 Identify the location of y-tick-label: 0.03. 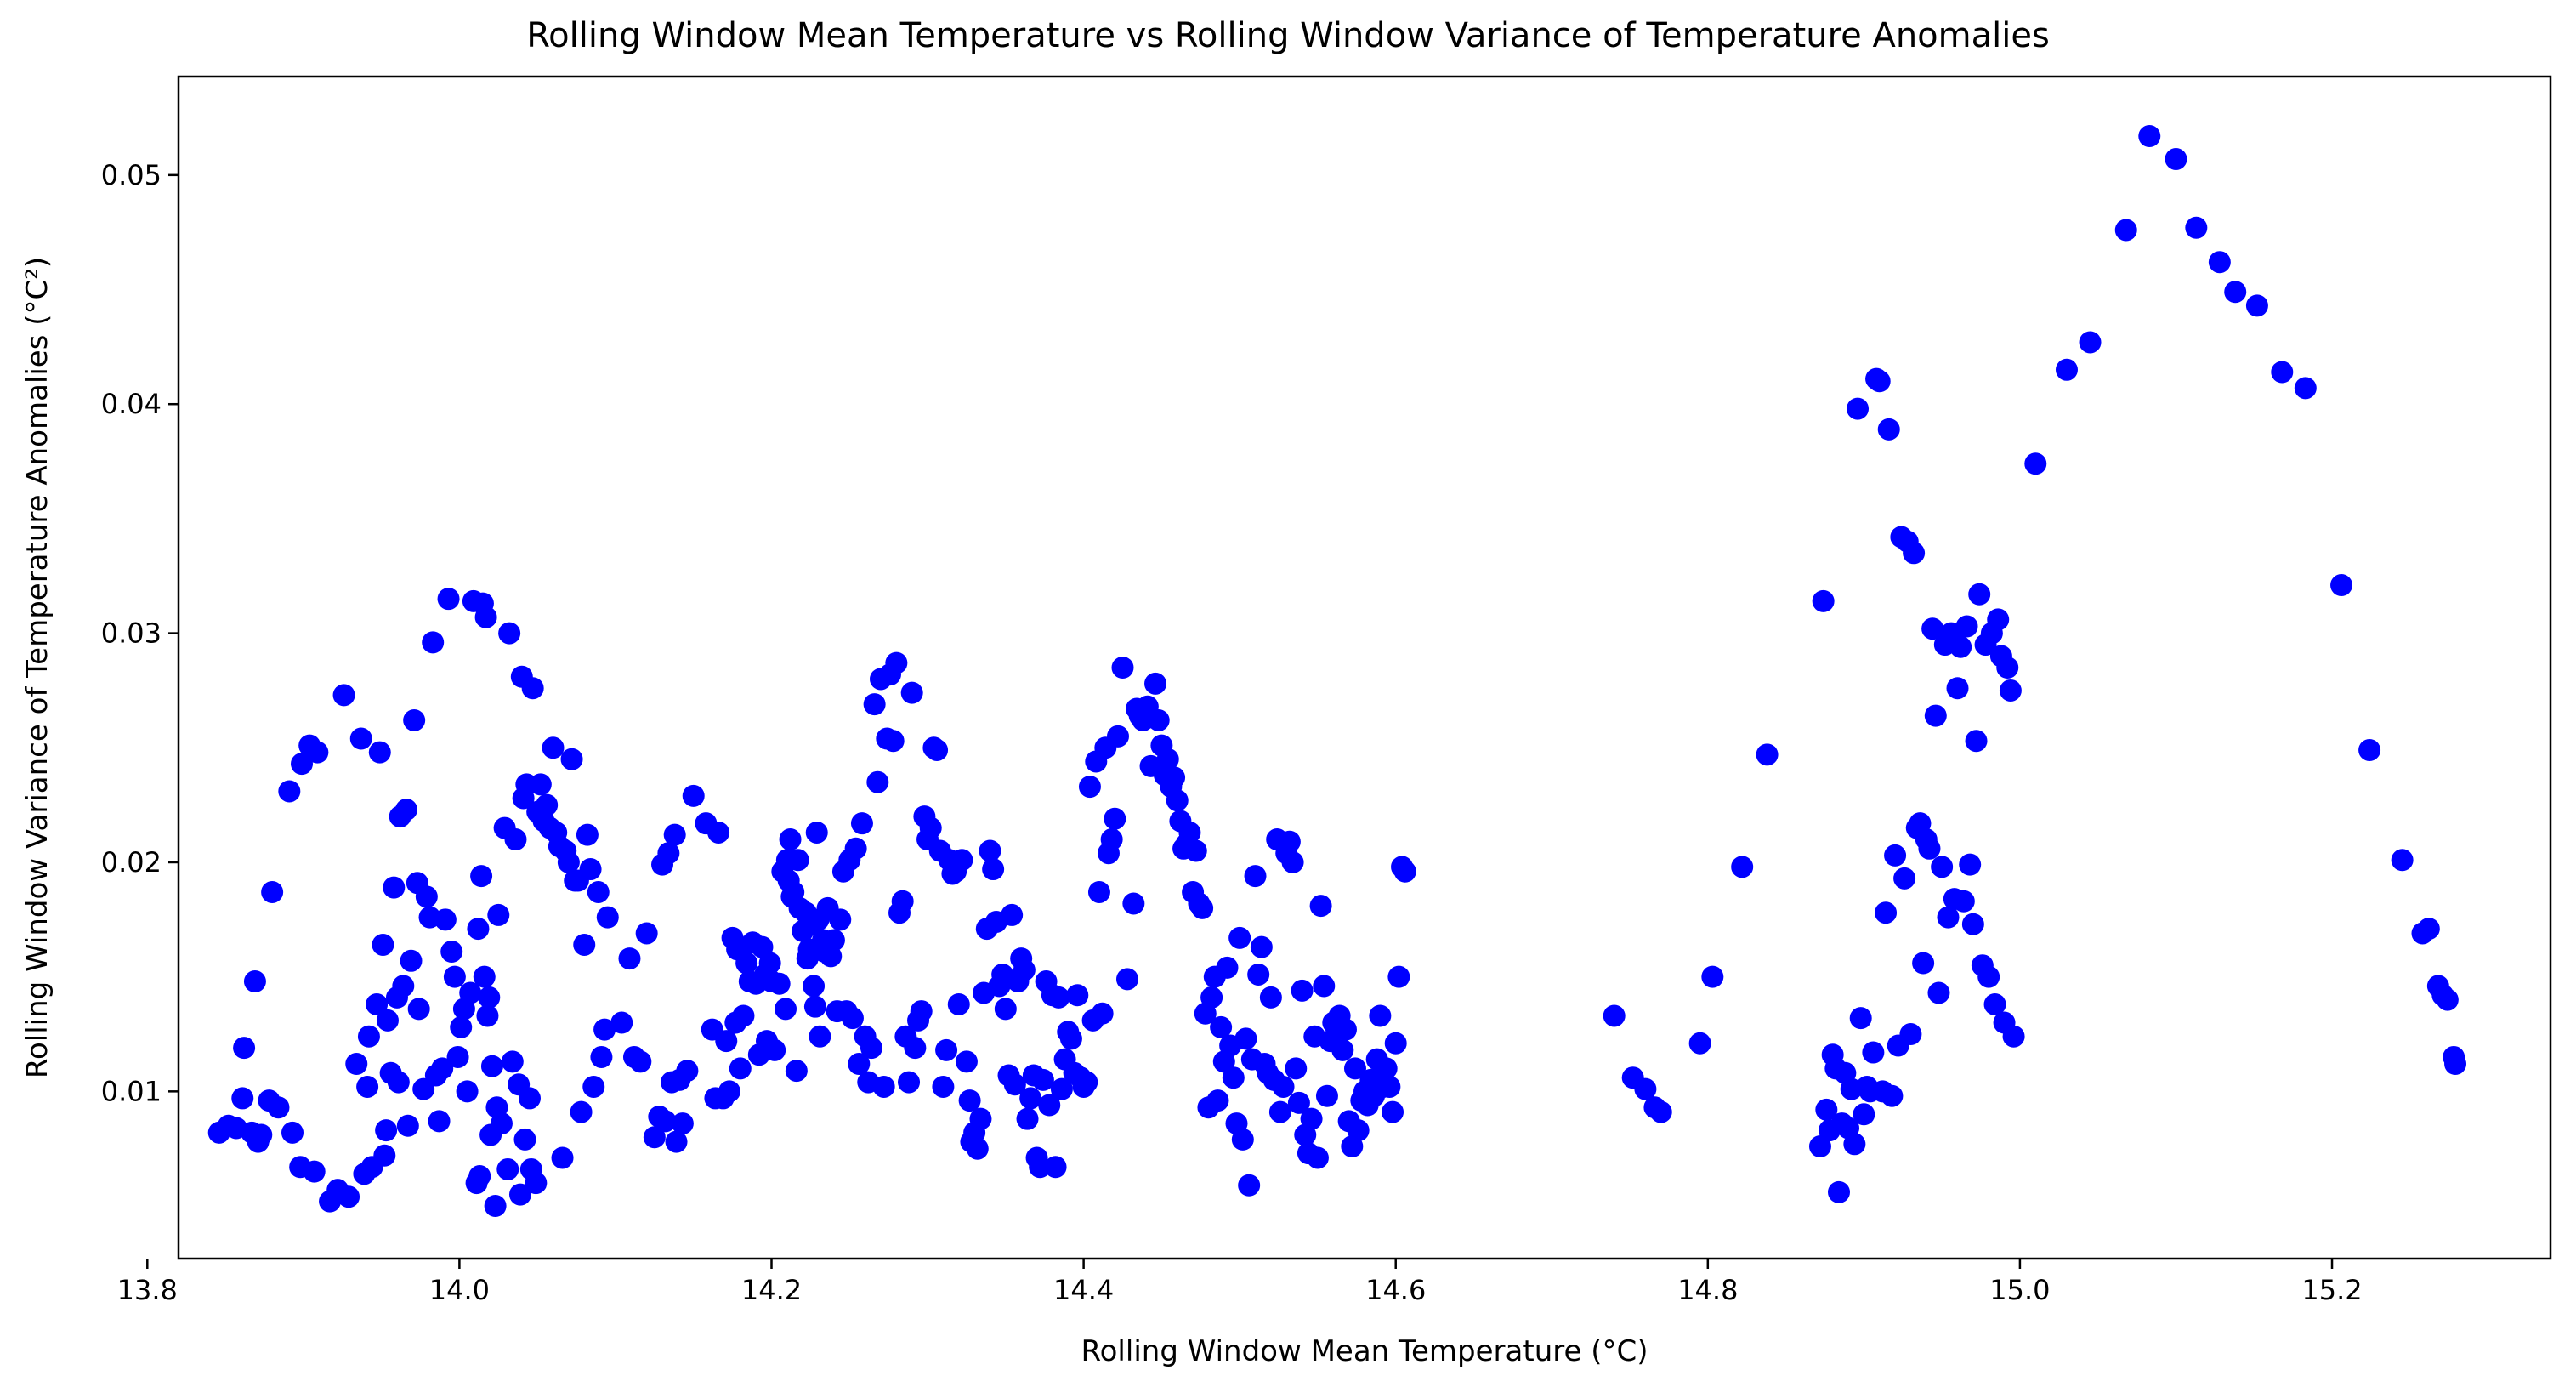
(132, 633).